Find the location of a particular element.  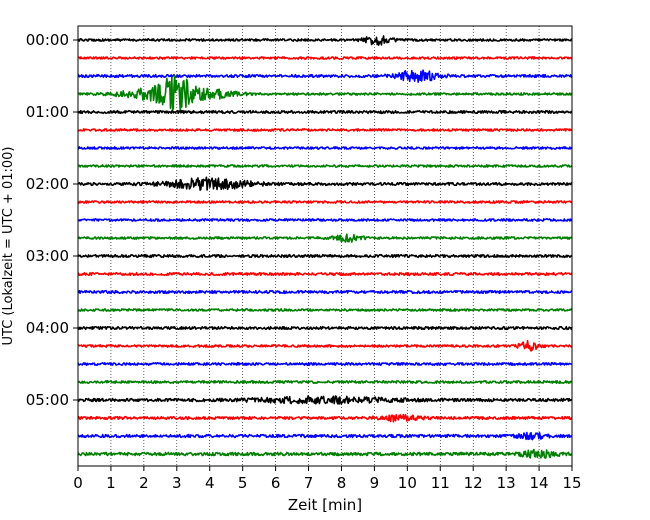

x-tick-label-12: 12 is located at coordinates (473, 483).